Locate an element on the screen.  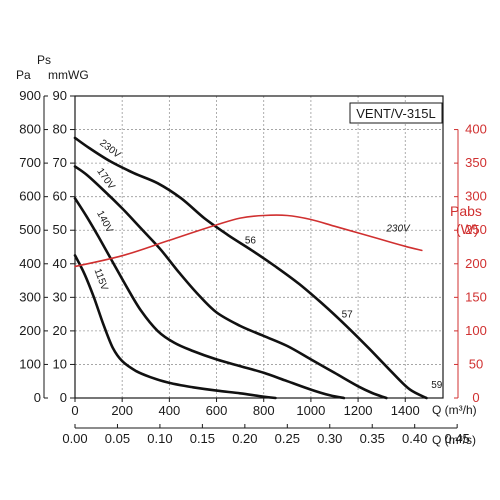
w-tick-label: 0 is located at coordinates (475, 397).